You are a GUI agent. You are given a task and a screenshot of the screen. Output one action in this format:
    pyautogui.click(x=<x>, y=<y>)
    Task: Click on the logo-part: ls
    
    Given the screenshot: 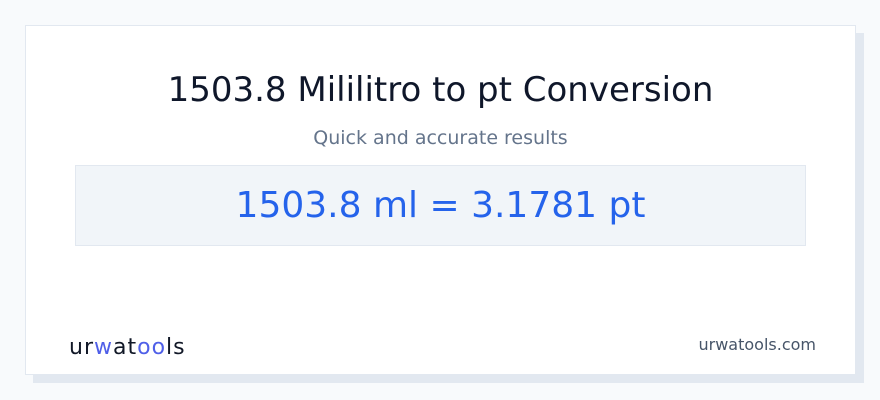 What is the action you would take?
    pyautogui.click(x=176, y=347)
    